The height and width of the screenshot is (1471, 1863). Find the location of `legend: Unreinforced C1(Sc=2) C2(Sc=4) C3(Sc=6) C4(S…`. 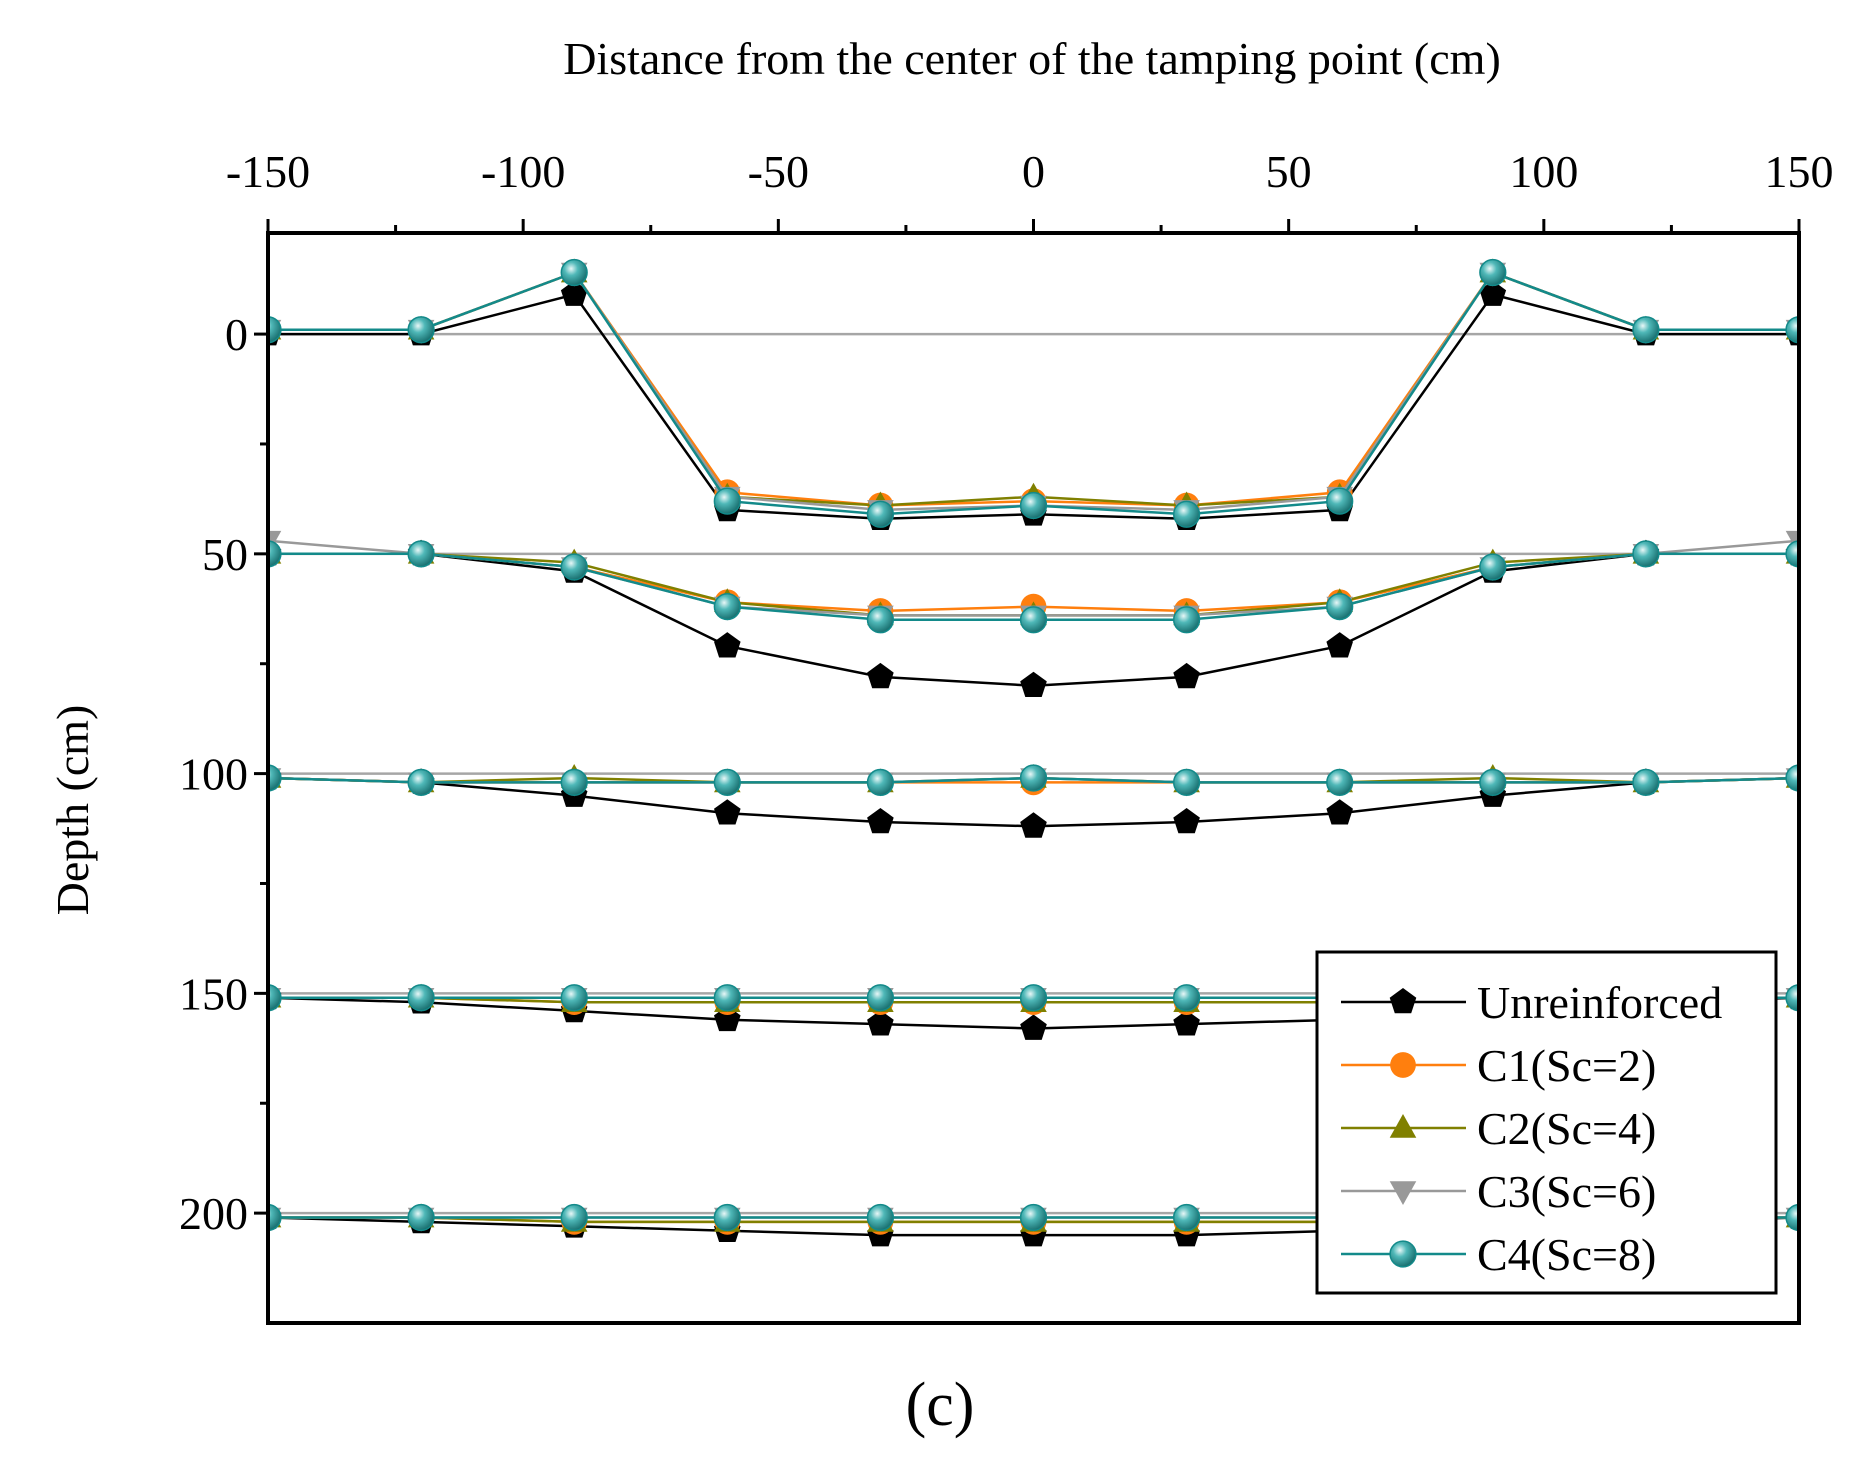

legend: Unreinforced C1(Sc=2) C2(Sc=4) C3(Sc=6) C4(S… is located at coordinates (1546, 1122).